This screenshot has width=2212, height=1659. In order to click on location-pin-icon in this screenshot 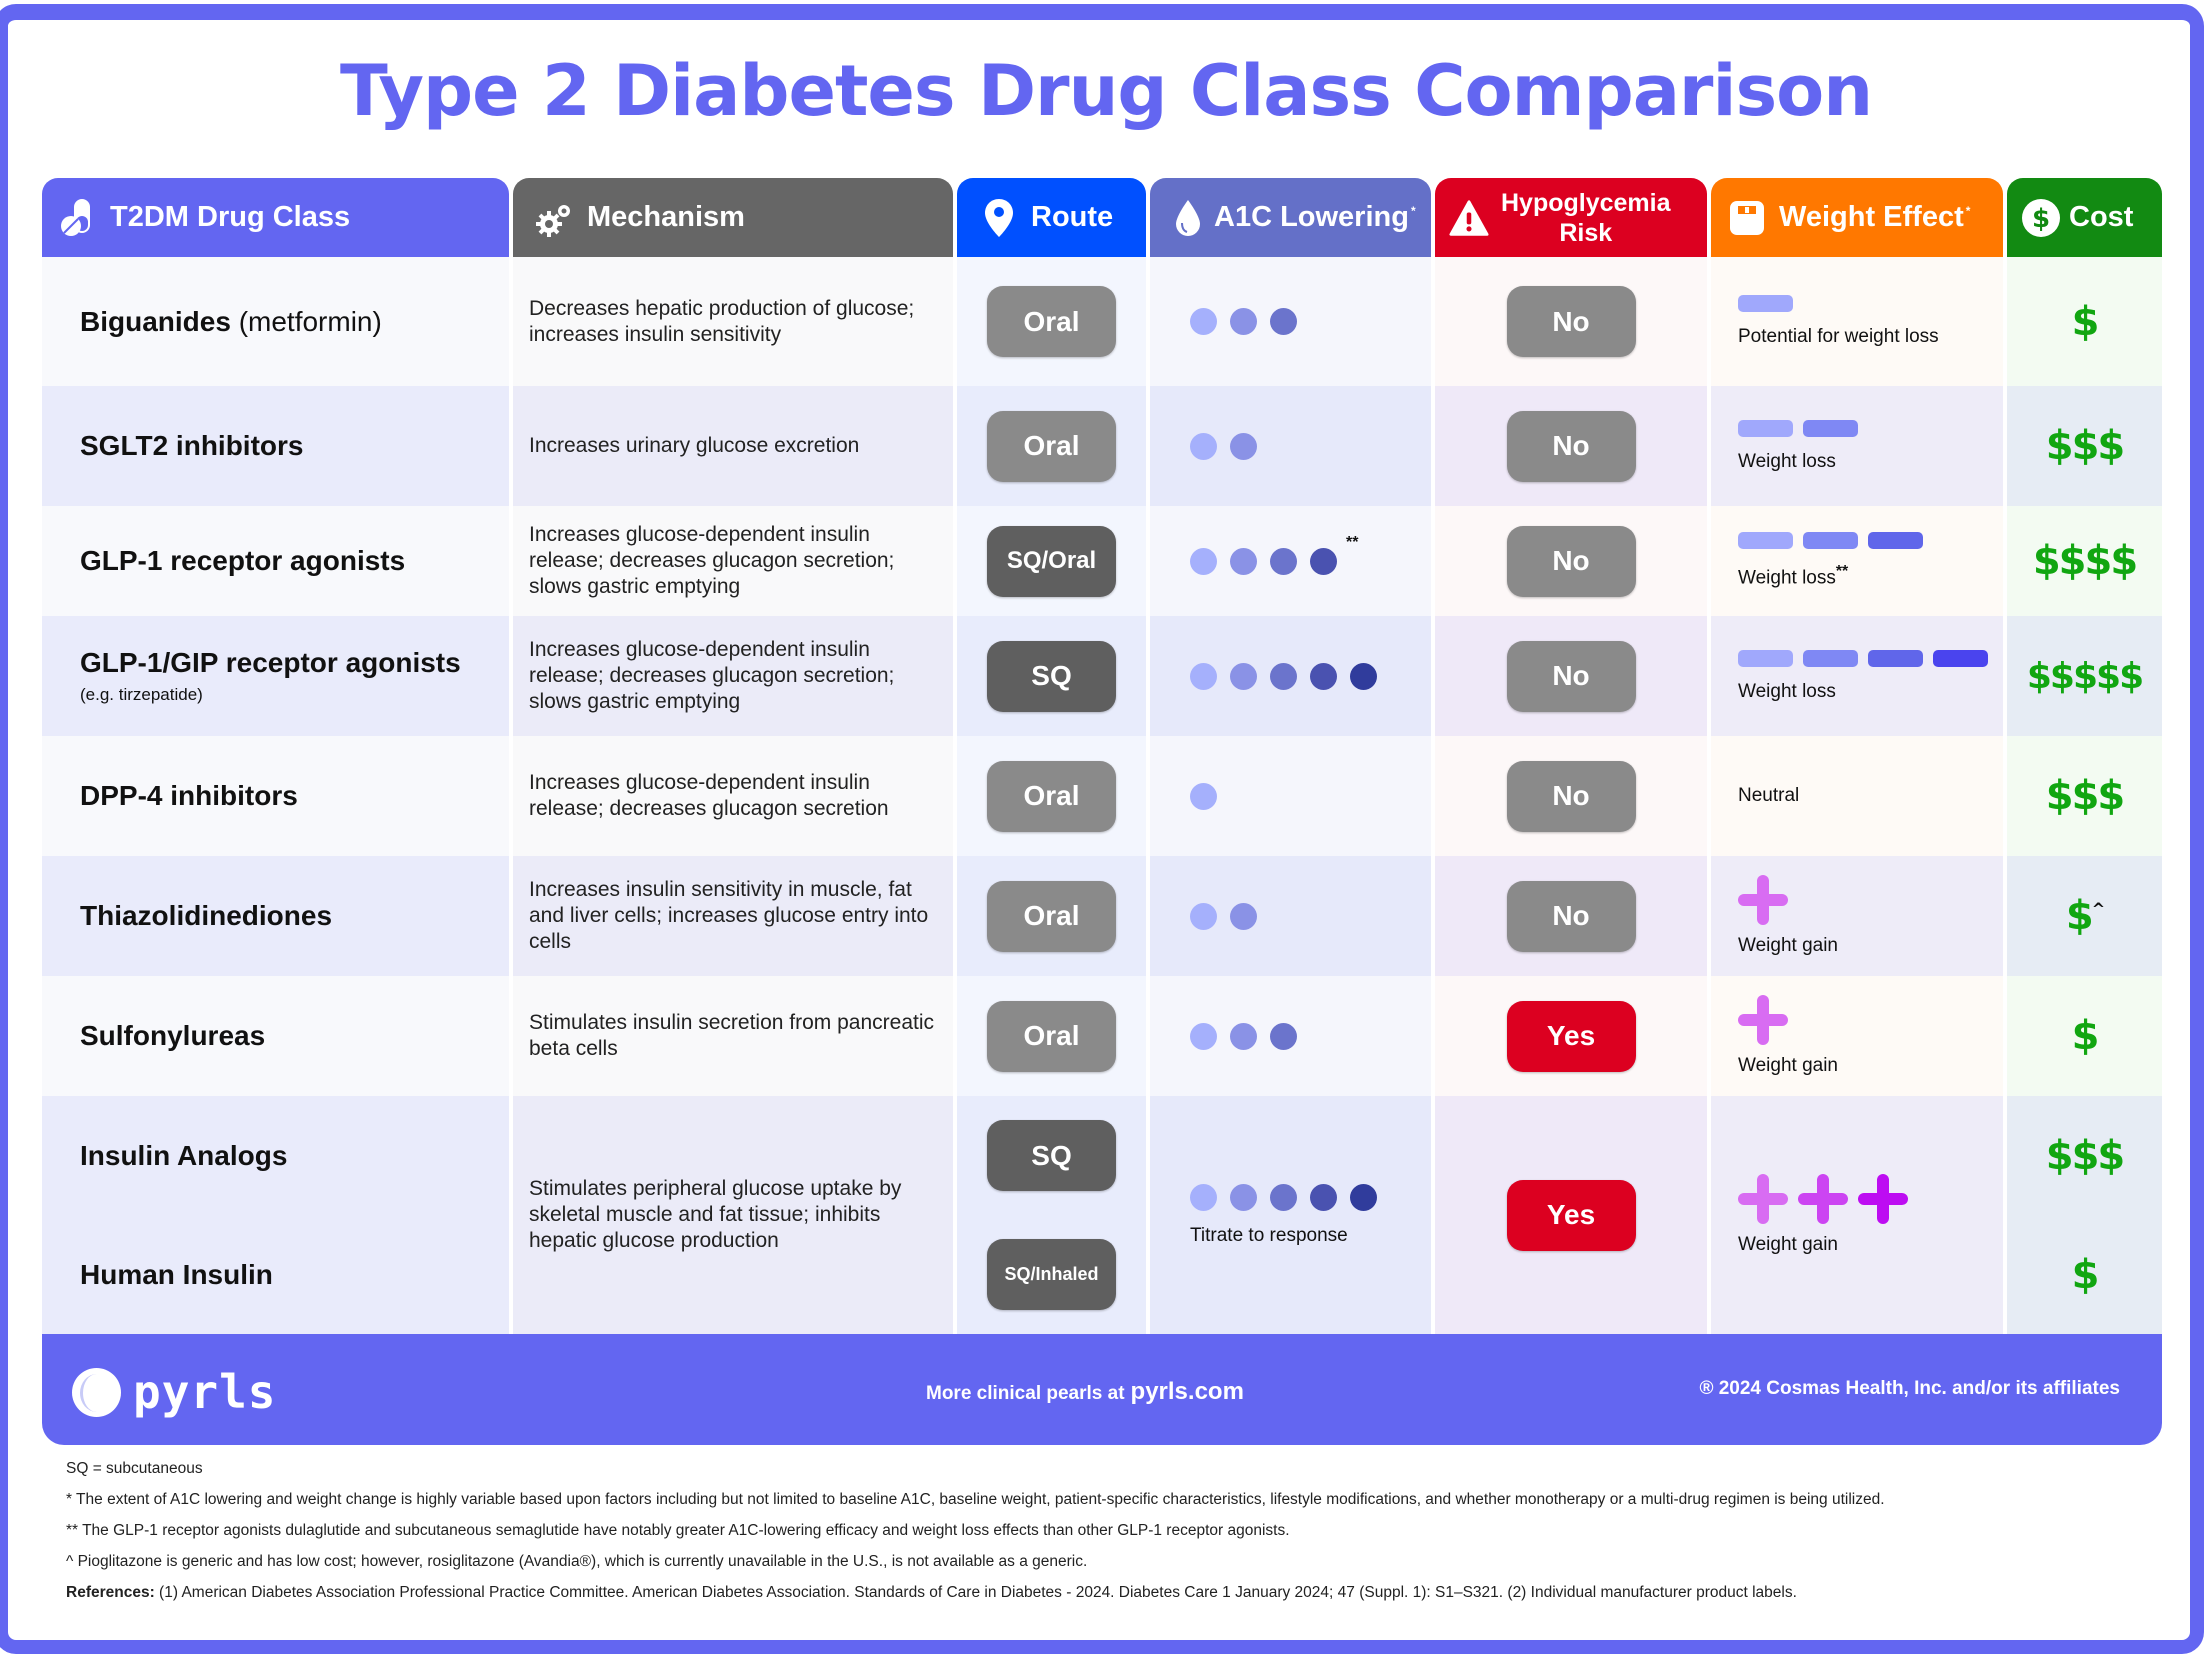, I will do `click(999, 218)`.